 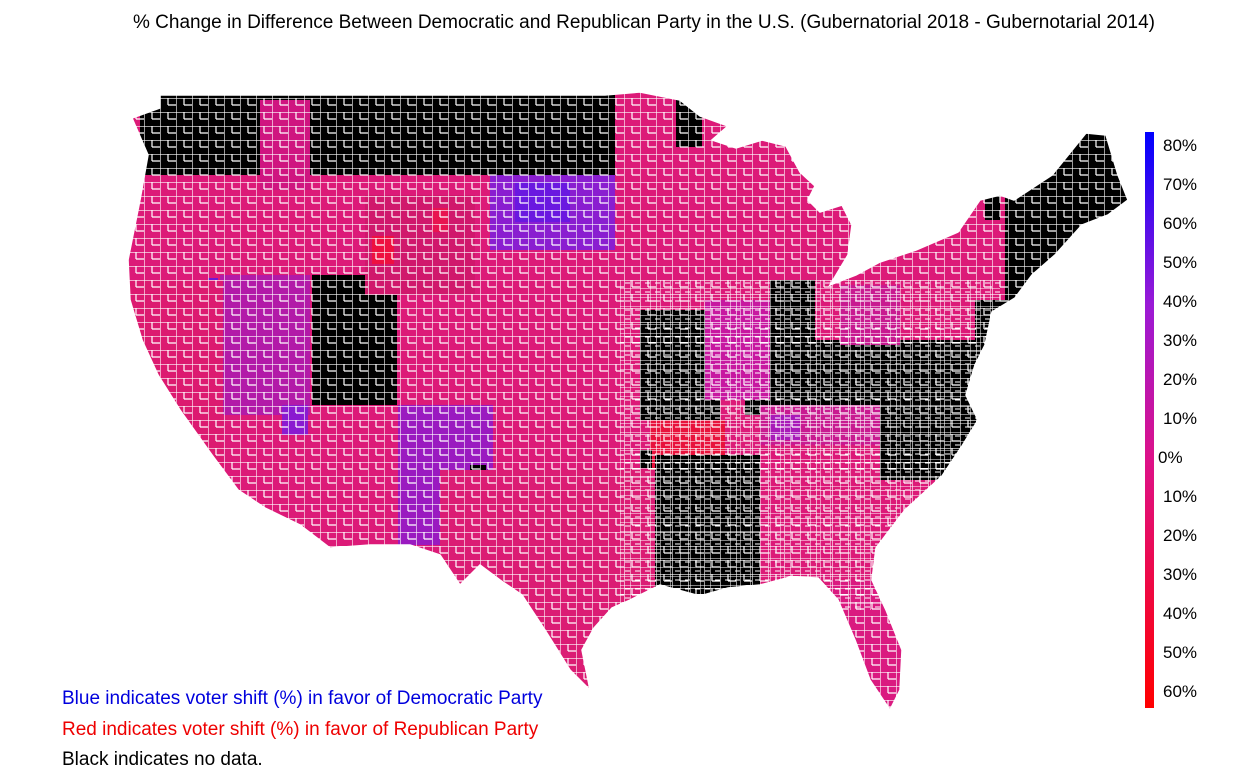 What do you see at coordinates (1180, 184) in the screenshot?
I see `legend-tick-label: 70%` at bounding box center [1180, 184].